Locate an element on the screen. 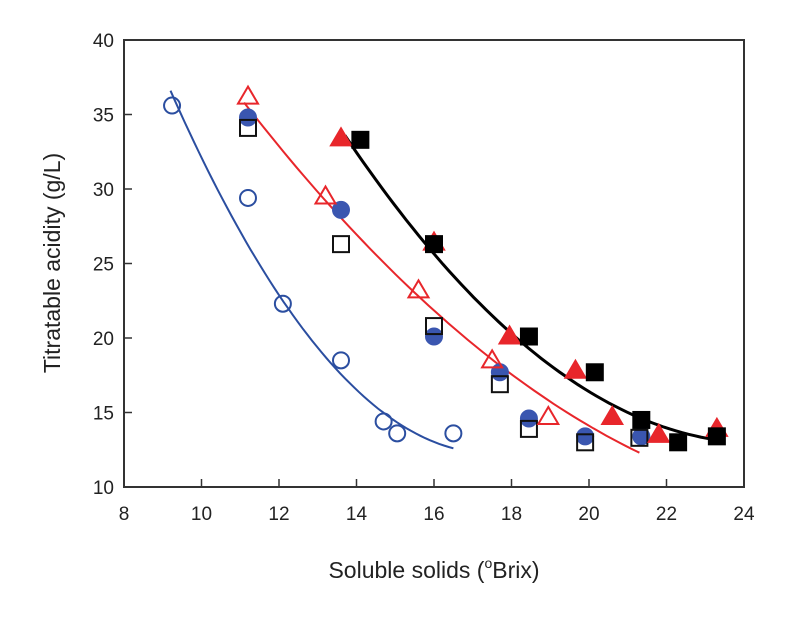 The height and width of the screenshot is (617, 800). y-tick-label: 40 is located at coordinates (103, 41).